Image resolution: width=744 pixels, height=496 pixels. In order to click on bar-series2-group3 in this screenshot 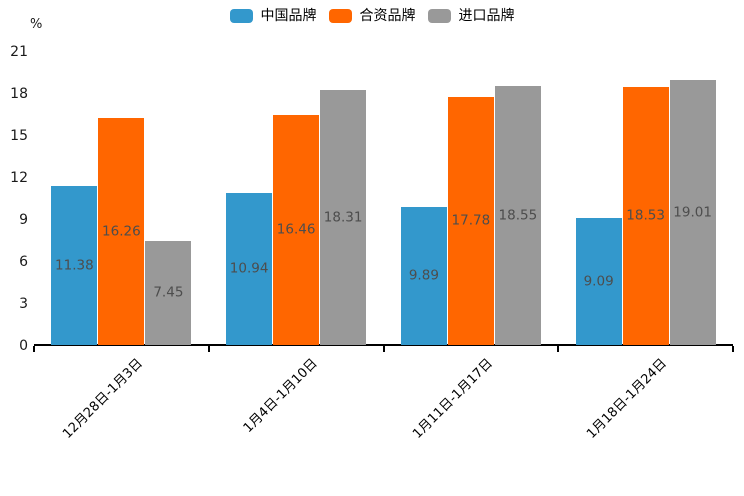, I will do `click(470, 221)`.